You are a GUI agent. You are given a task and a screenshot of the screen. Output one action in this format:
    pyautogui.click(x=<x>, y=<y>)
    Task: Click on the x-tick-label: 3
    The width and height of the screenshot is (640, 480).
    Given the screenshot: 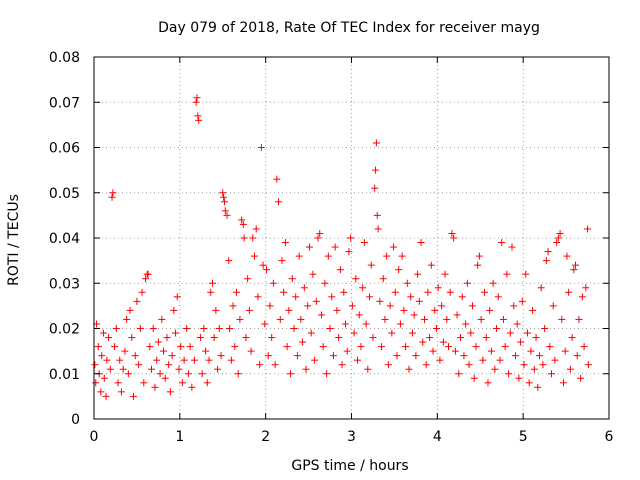 What is the action you would take?
    pyautogui.click(x=351, y=437)
    